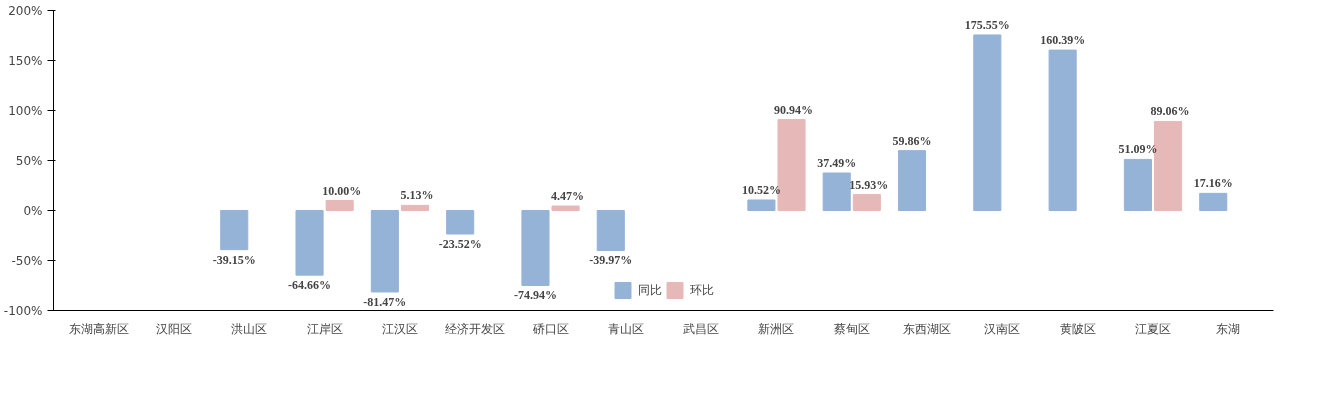 The image size is (1325, 416). Describe the element at coordinates (568, 196) in the screenshot. I see `data-label: 4.47%` at that location.